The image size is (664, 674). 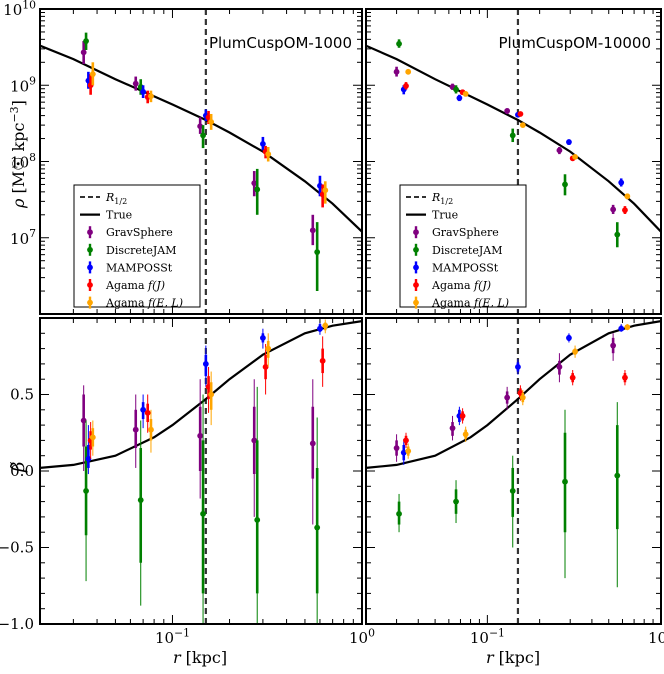 What do you see at coordinates (515, 409) in the screenshot?
I see `series-agama-f-j-` at bounding box center [515, 409].